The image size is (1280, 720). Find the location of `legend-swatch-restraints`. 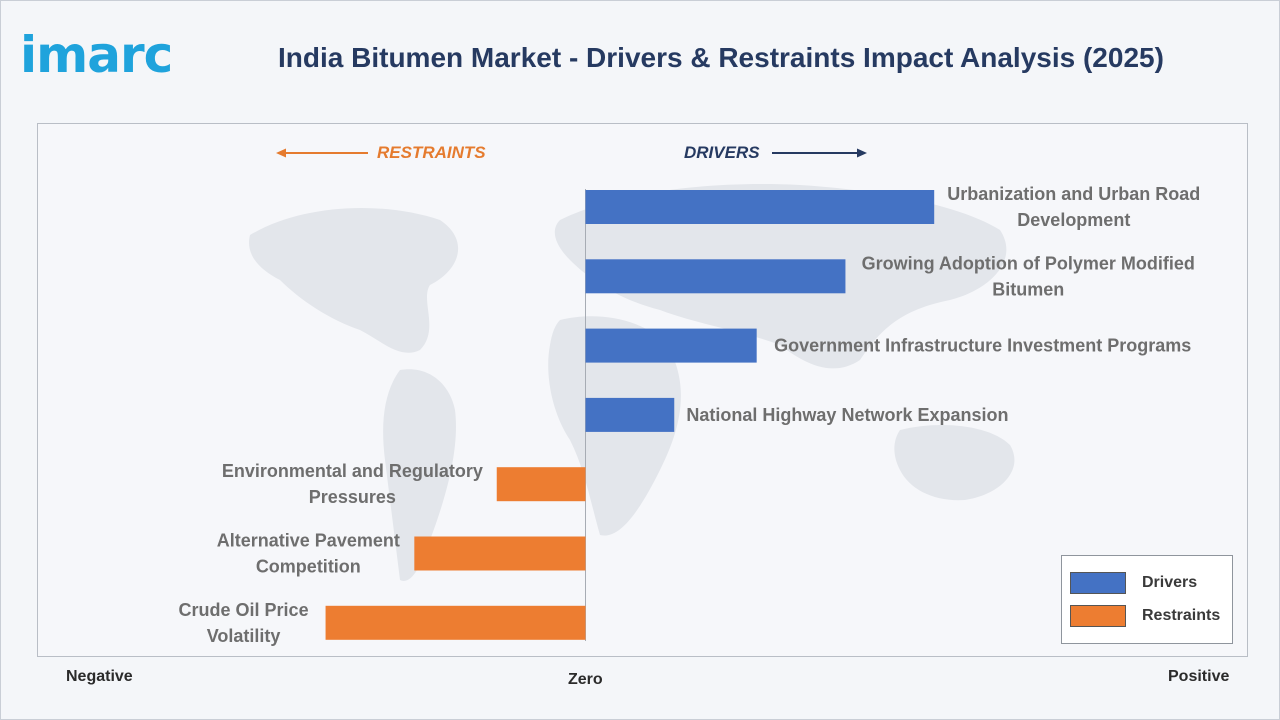

legend-swatch-restraints is located at coordinates (1098, 616).